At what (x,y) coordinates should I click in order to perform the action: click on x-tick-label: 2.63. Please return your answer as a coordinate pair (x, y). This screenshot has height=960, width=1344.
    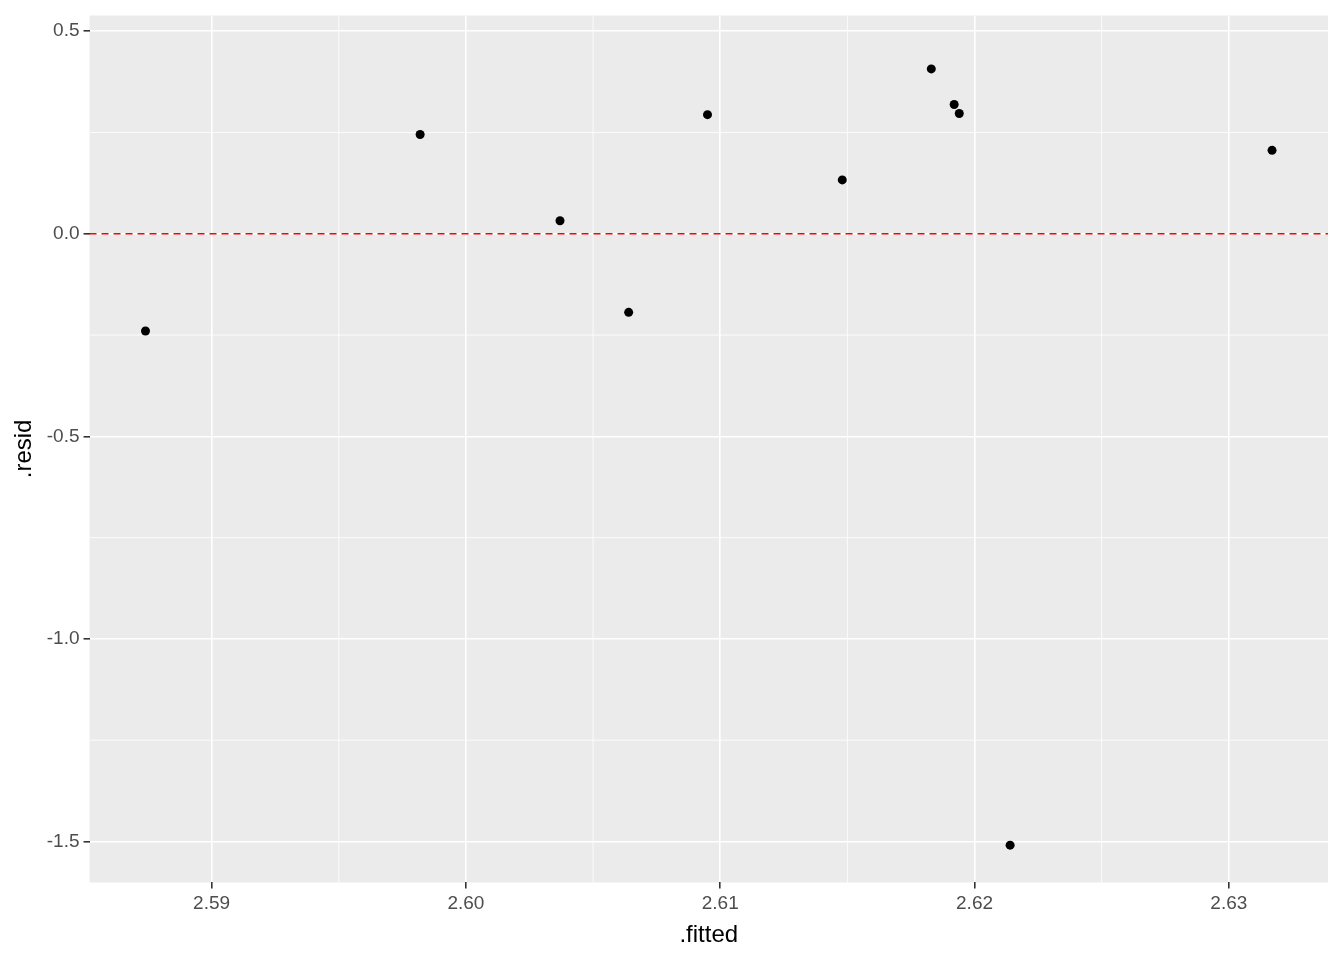
    Looking at the image, I should click on (1229, 903).